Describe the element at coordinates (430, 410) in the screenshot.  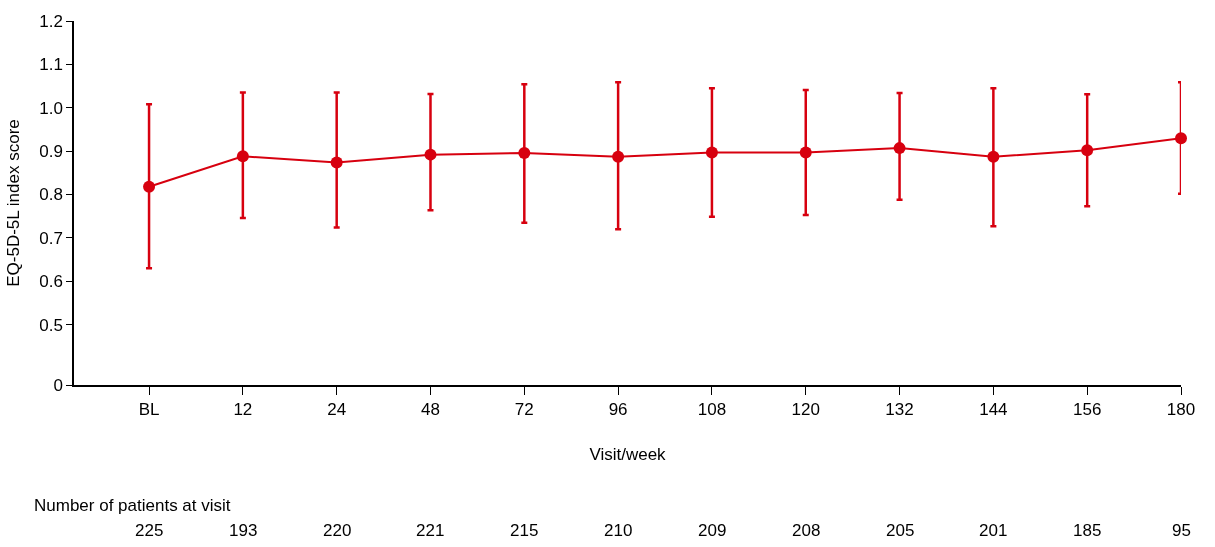
I see `x-tick-label: 48` at that location.